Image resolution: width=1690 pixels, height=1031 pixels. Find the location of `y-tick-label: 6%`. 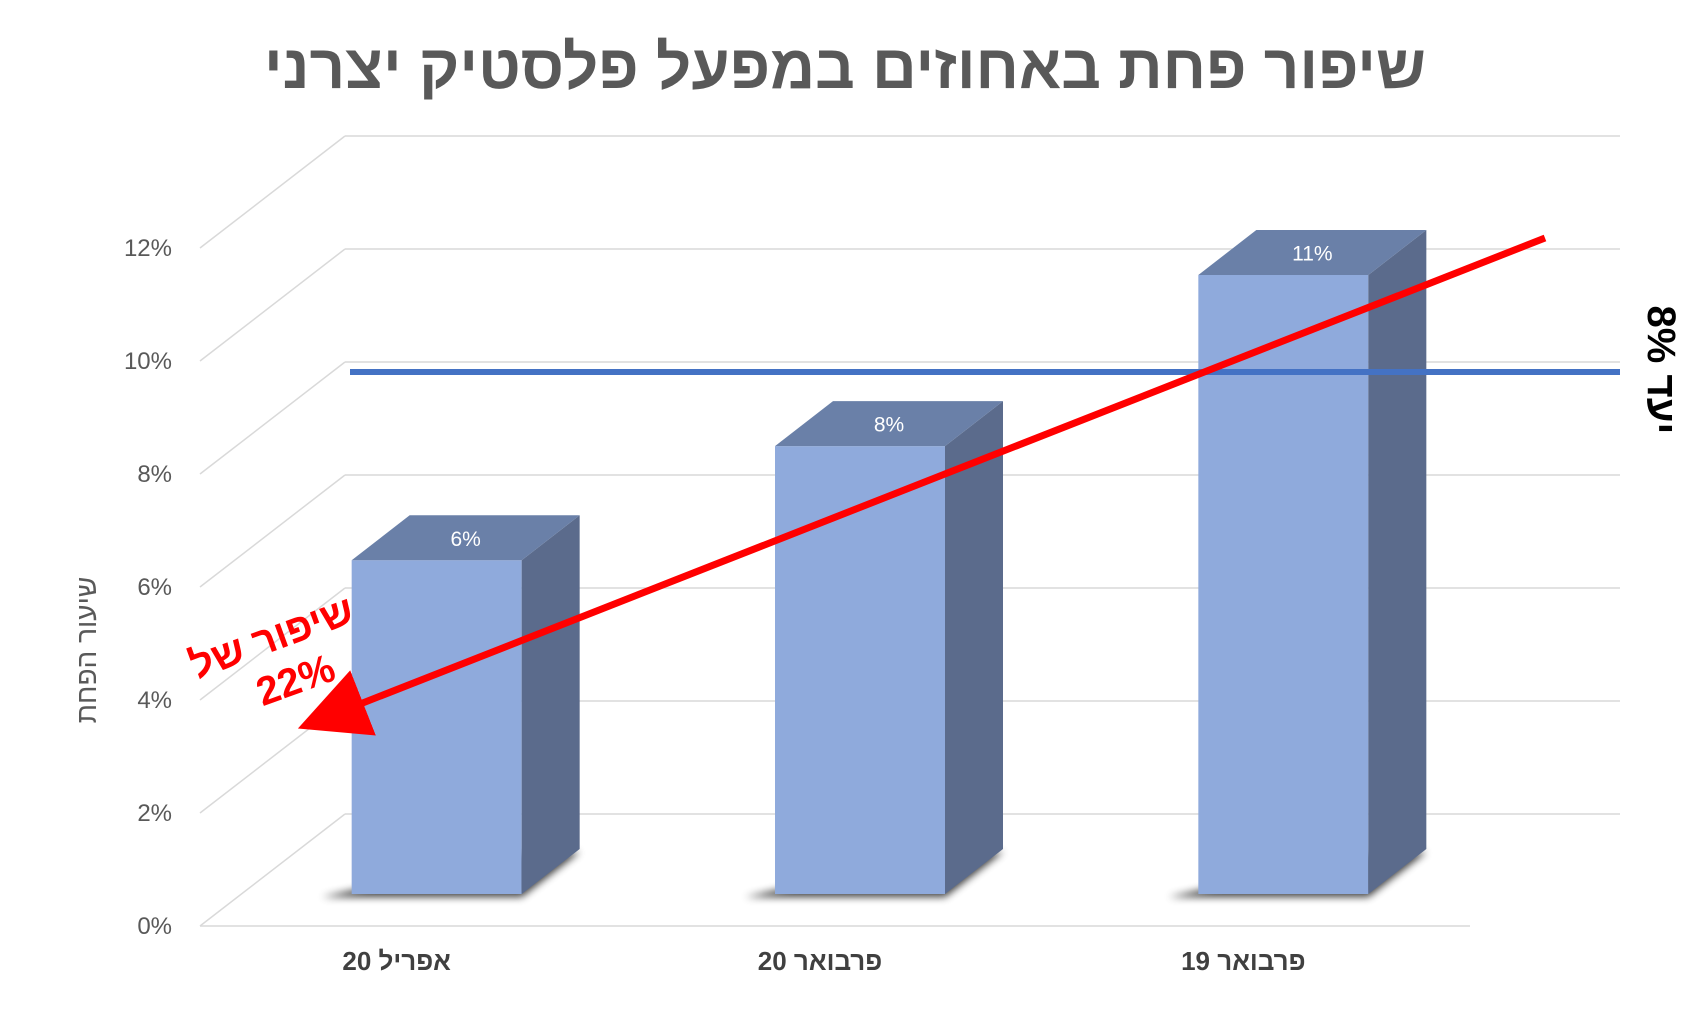

y-tick-label: 6% is located at coordinates (154, 587).